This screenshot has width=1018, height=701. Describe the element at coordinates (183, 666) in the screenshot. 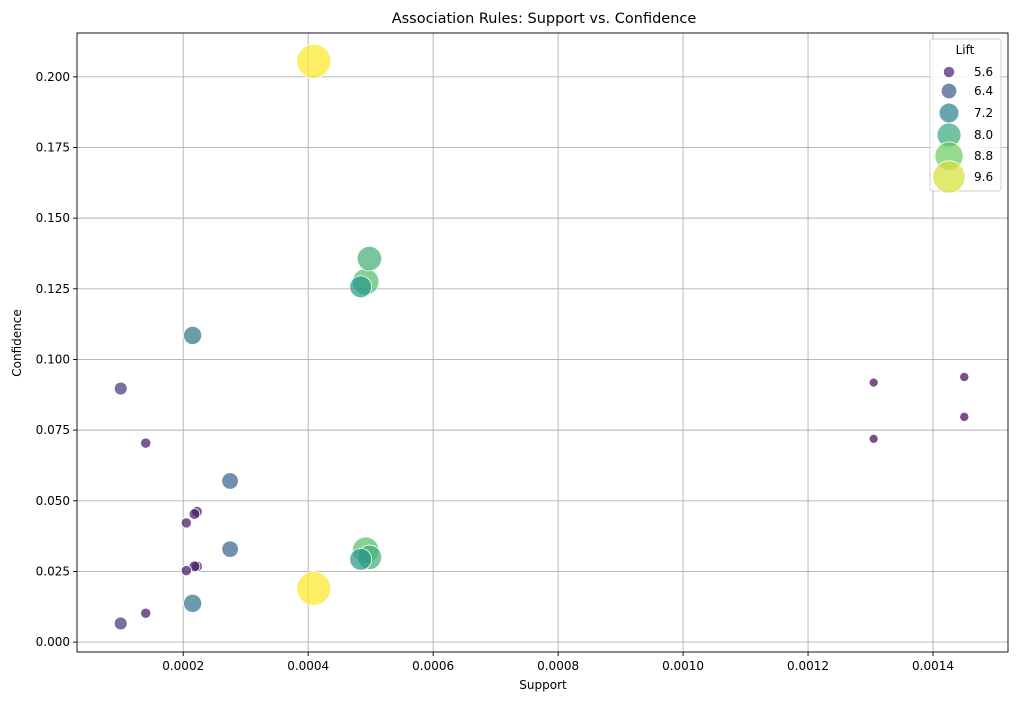

I see `x-tick-label: 0.0002` at that location.